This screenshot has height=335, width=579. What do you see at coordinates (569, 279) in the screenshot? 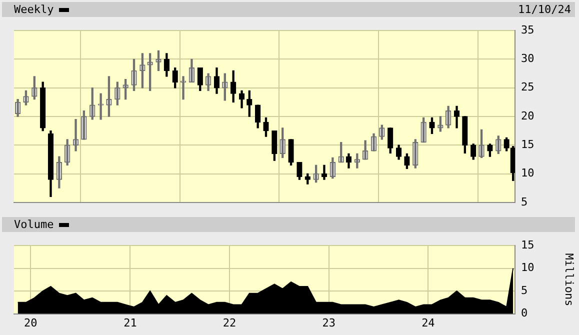
I see `y-axis-title: Millions` at bounding box center [569, 279].